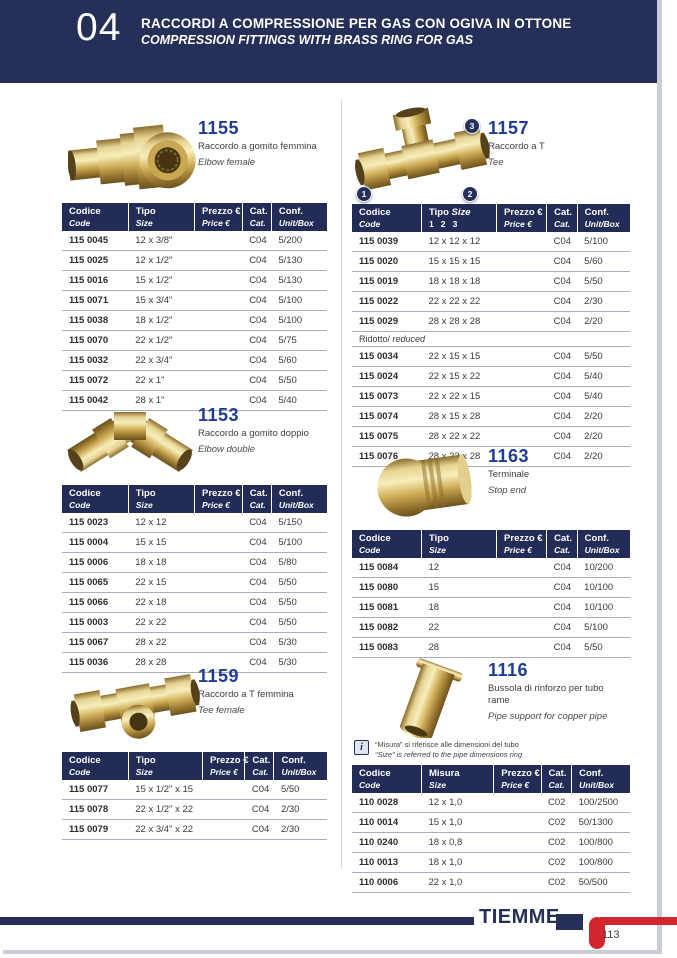  Describe the element at coordinates (95, 809) in the screenshot. I see `code-cell: 115 0078` at that location.